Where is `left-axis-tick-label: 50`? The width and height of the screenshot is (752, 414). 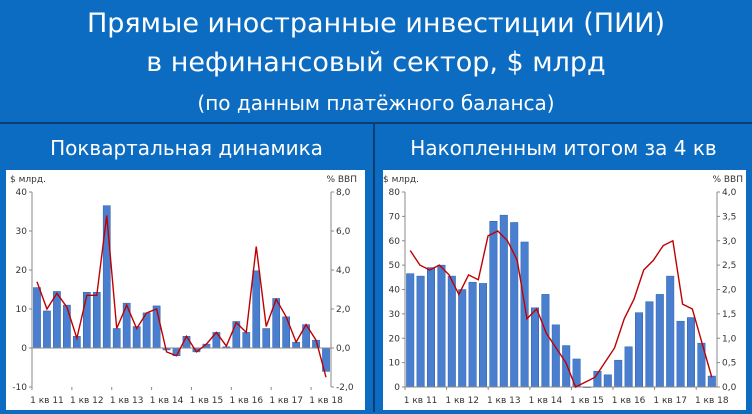 left-axis-tick-label: 50 is located at coordinates (395, 266).